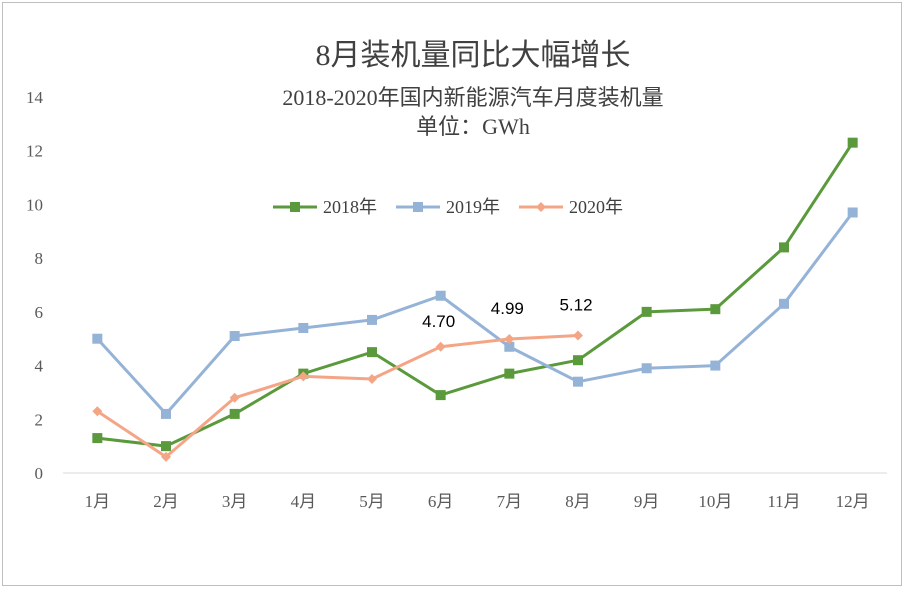 The width and height of the screenshot is (908, 593). I want to click on x-tick-label: 5月, so click(372, 501).